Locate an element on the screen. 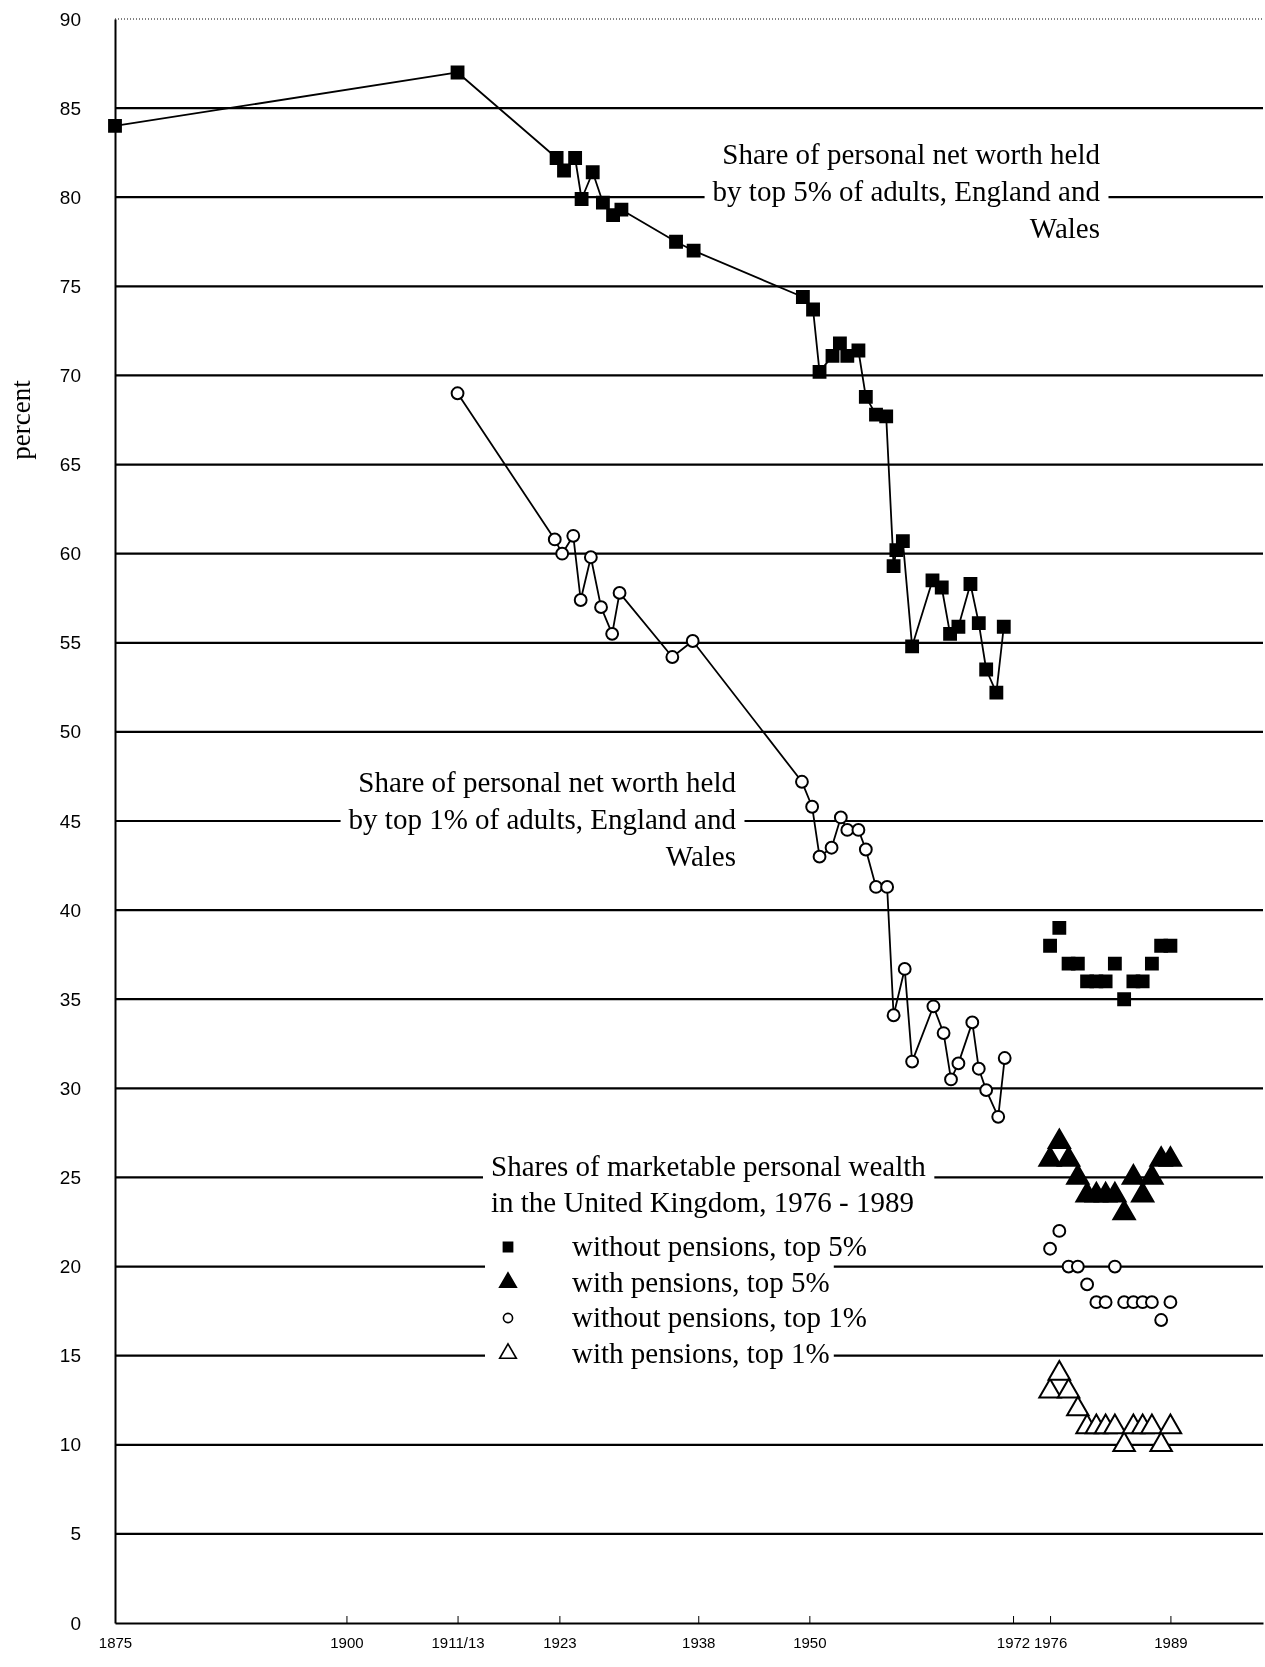 Image resolution: width=1265 pixels, height=1667 pixels. y-tick-label: 0 is located at coordinates (75, 1623).